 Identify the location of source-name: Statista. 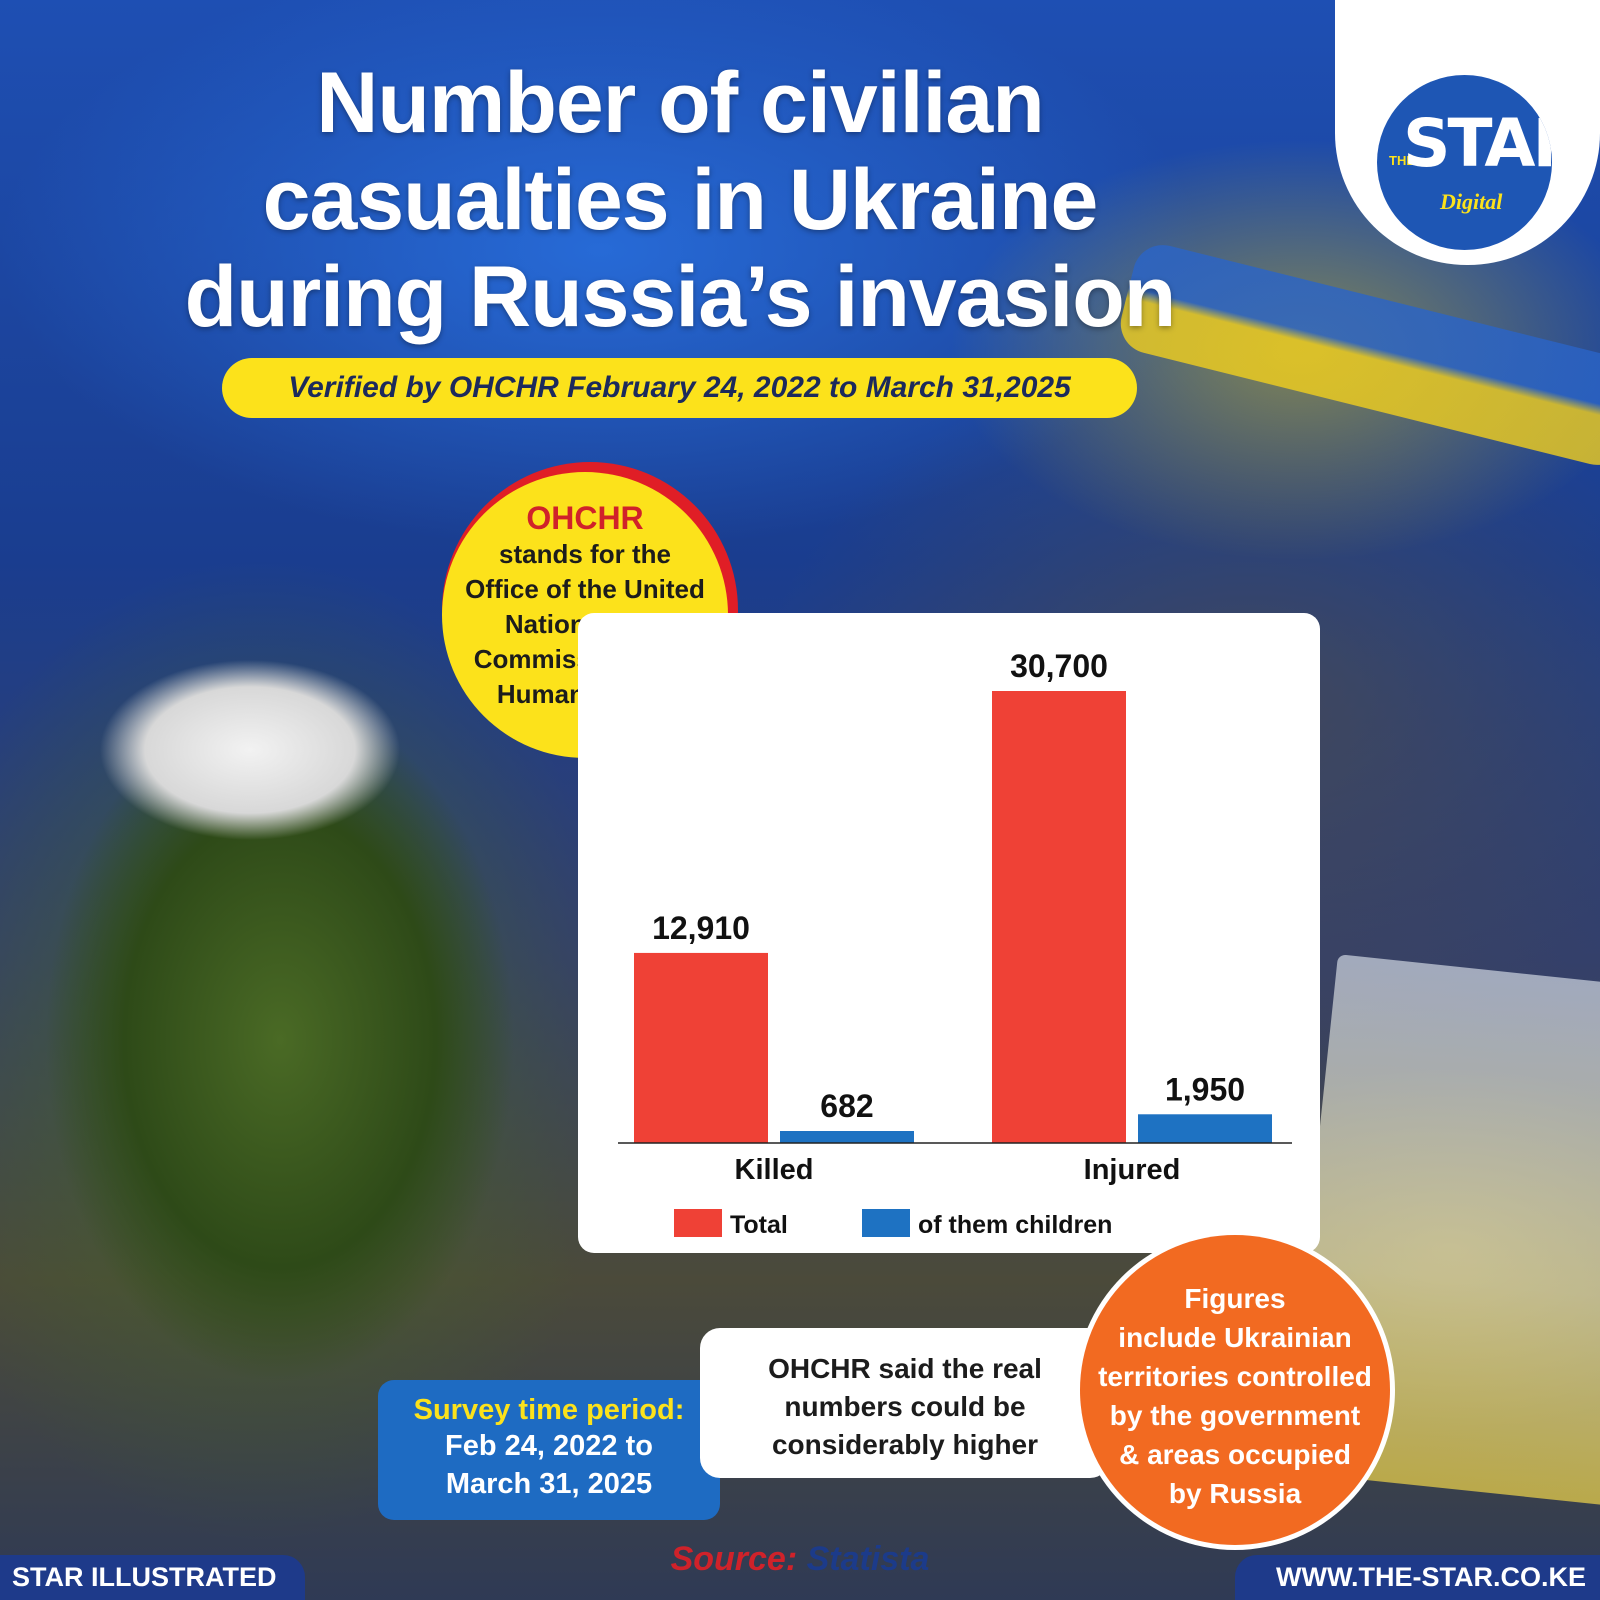
(868, 1559).